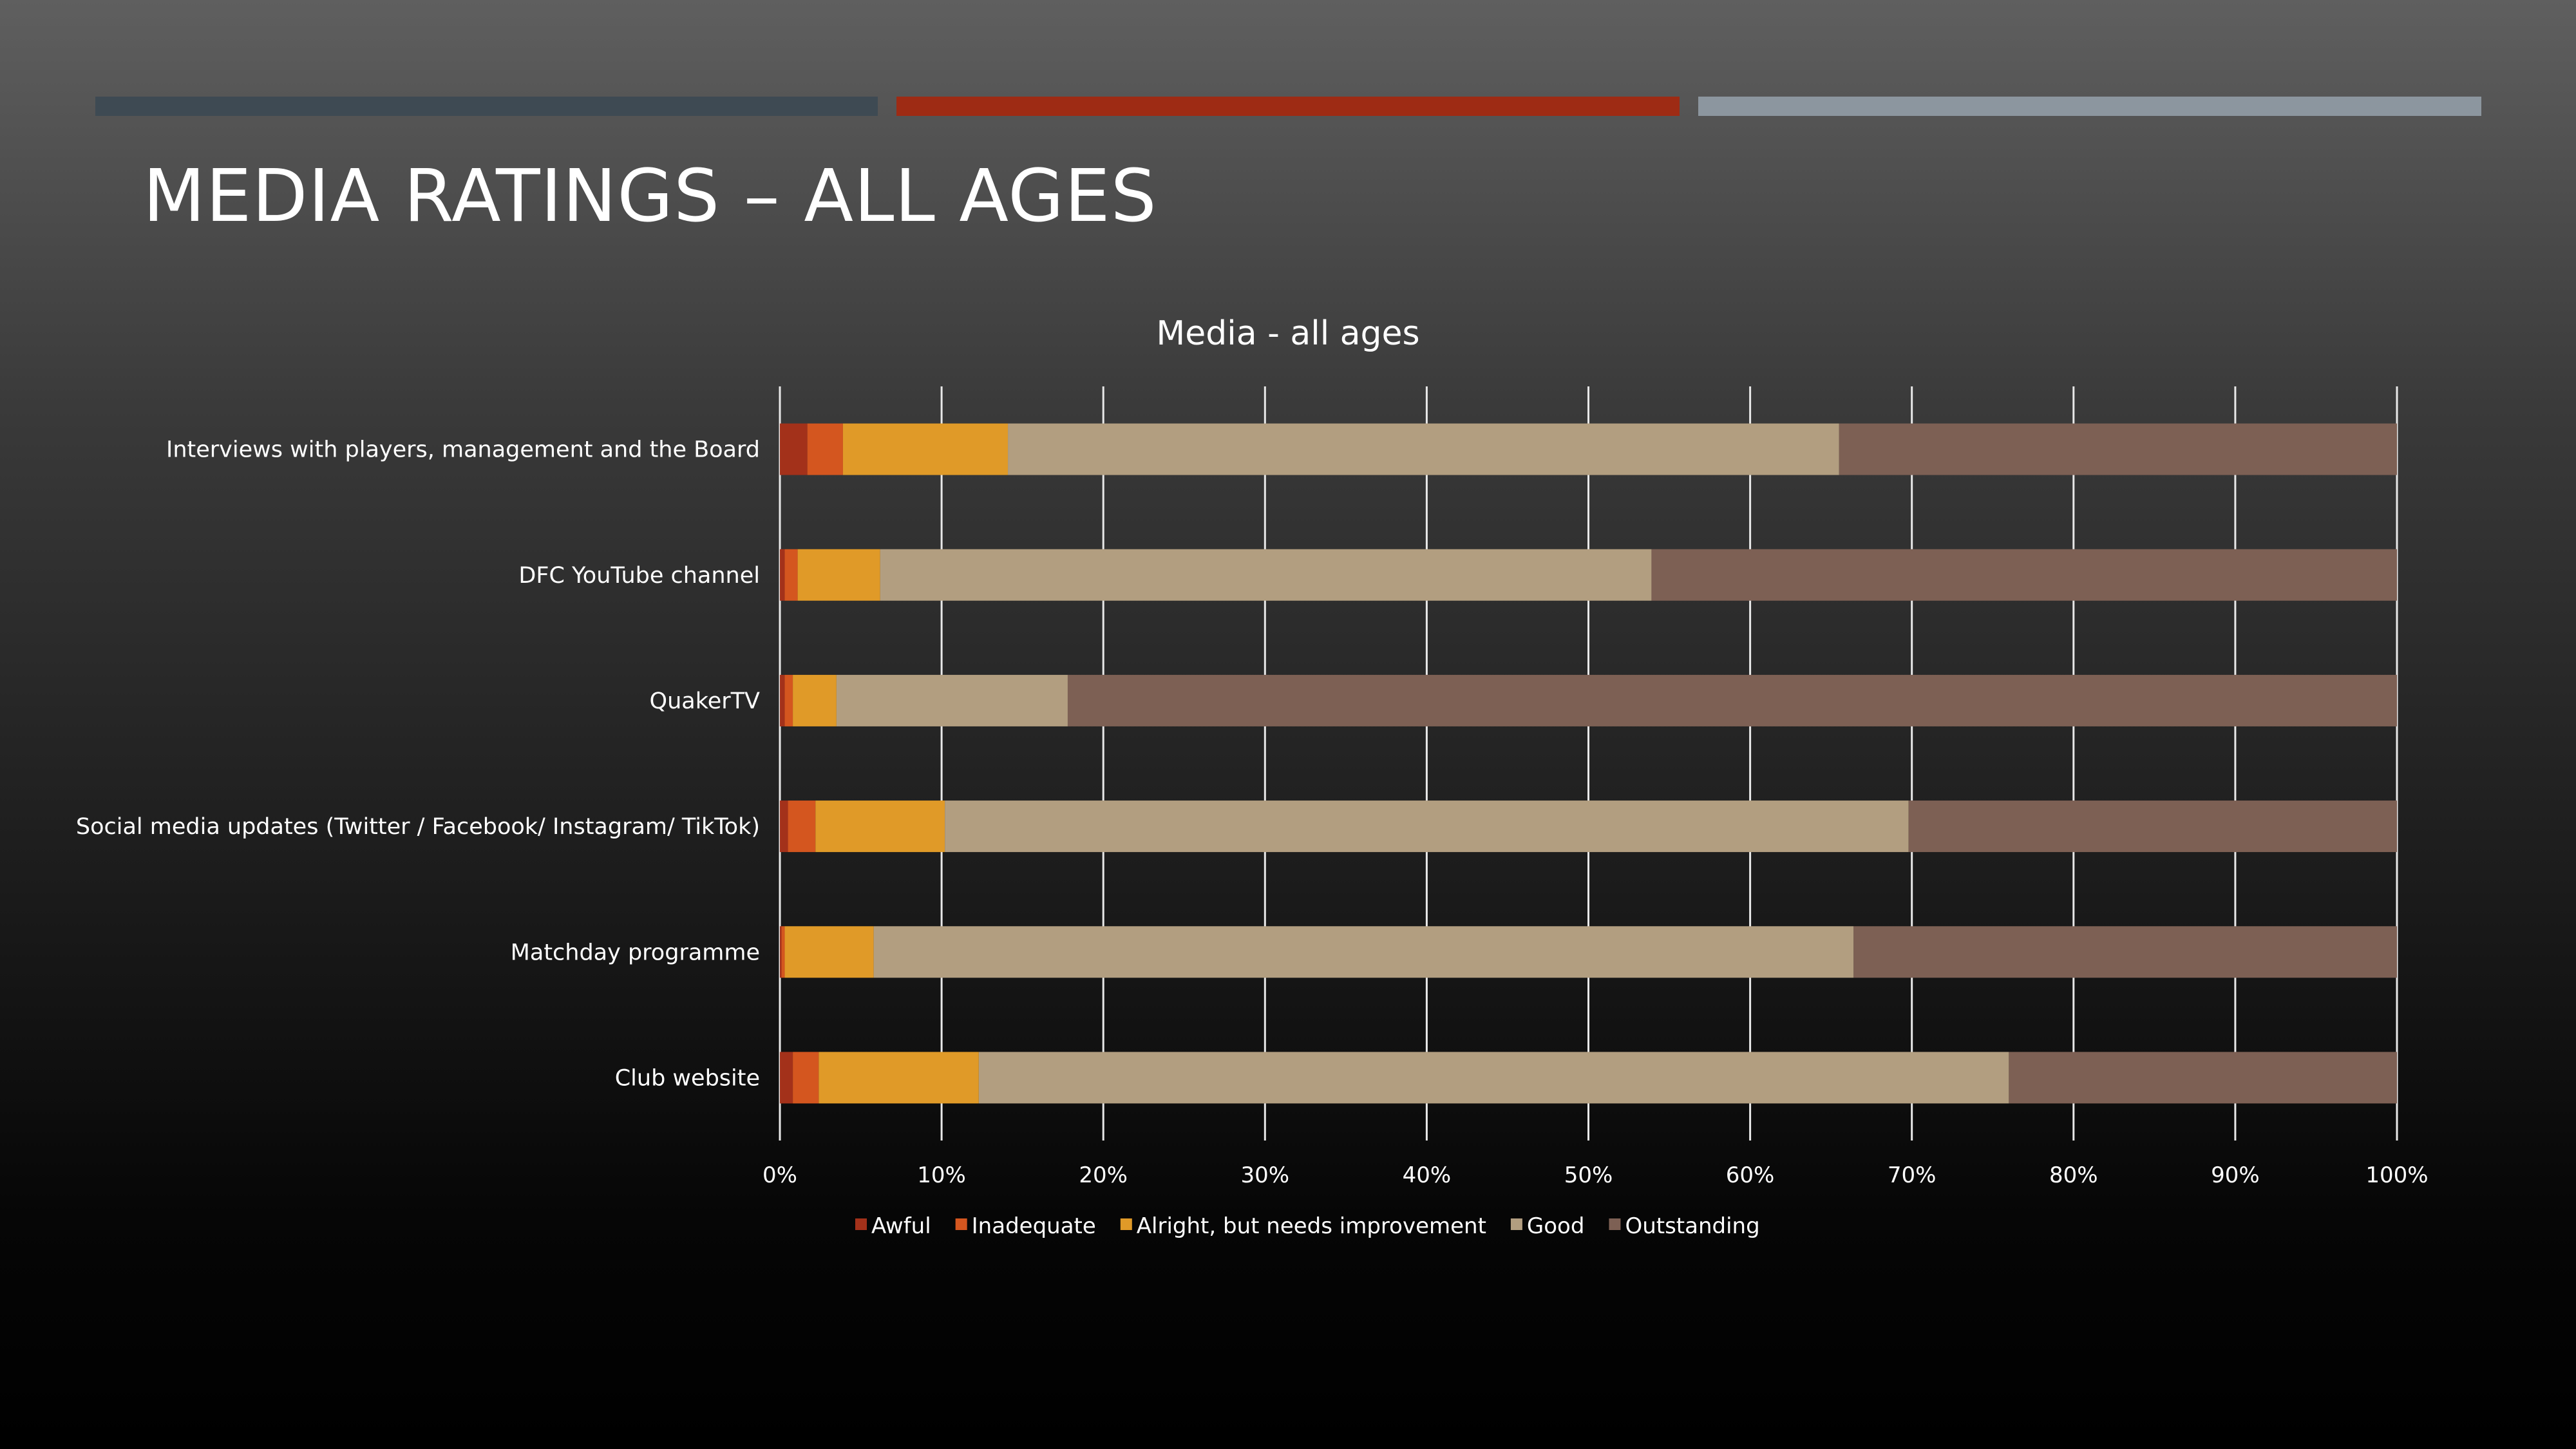  I want to click on accent-bar-rust, so click(1288, 107).